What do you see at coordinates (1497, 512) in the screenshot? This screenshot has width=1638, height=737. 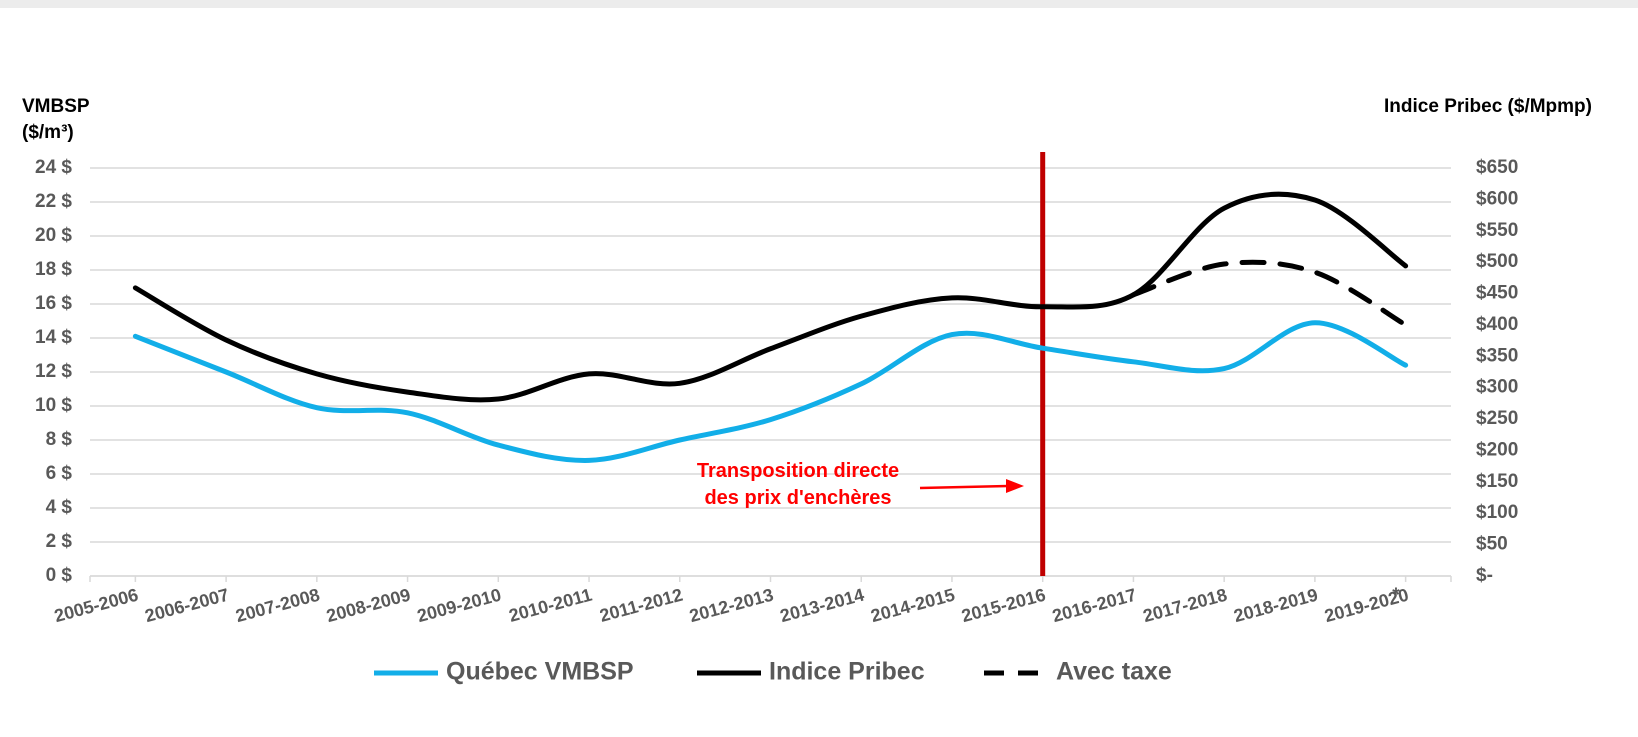 I see `y2-tick-label: $100` at bounding box center [1497, 512].